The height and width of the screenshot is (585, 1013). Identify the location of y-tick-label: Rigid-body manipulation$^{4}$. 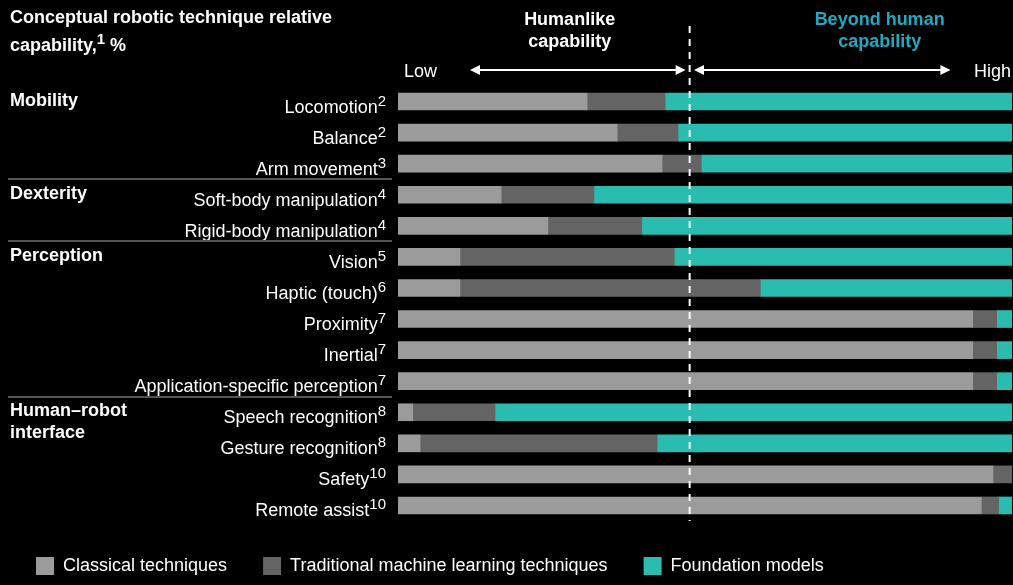
(285, 228).